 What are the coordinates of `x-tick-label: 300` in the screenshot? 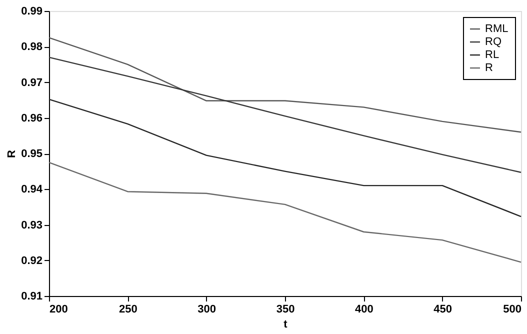 It's located at (207, 310).